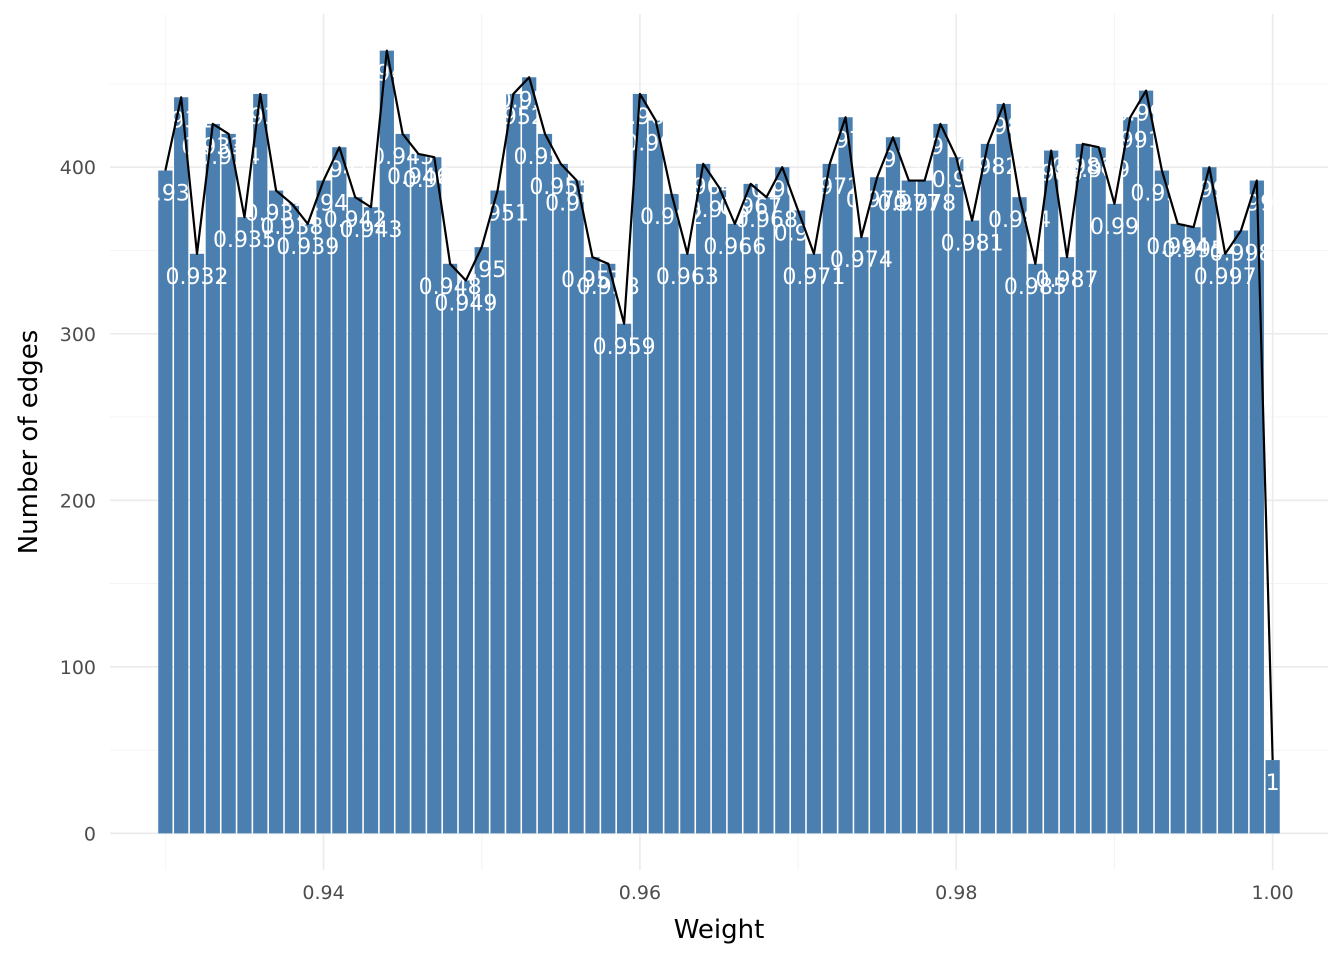 This screenshot has width=1344, height=960. Describe the element at coordinates (1193, 250) in the screenshot. I see `bar-label: 0.995` at that location.